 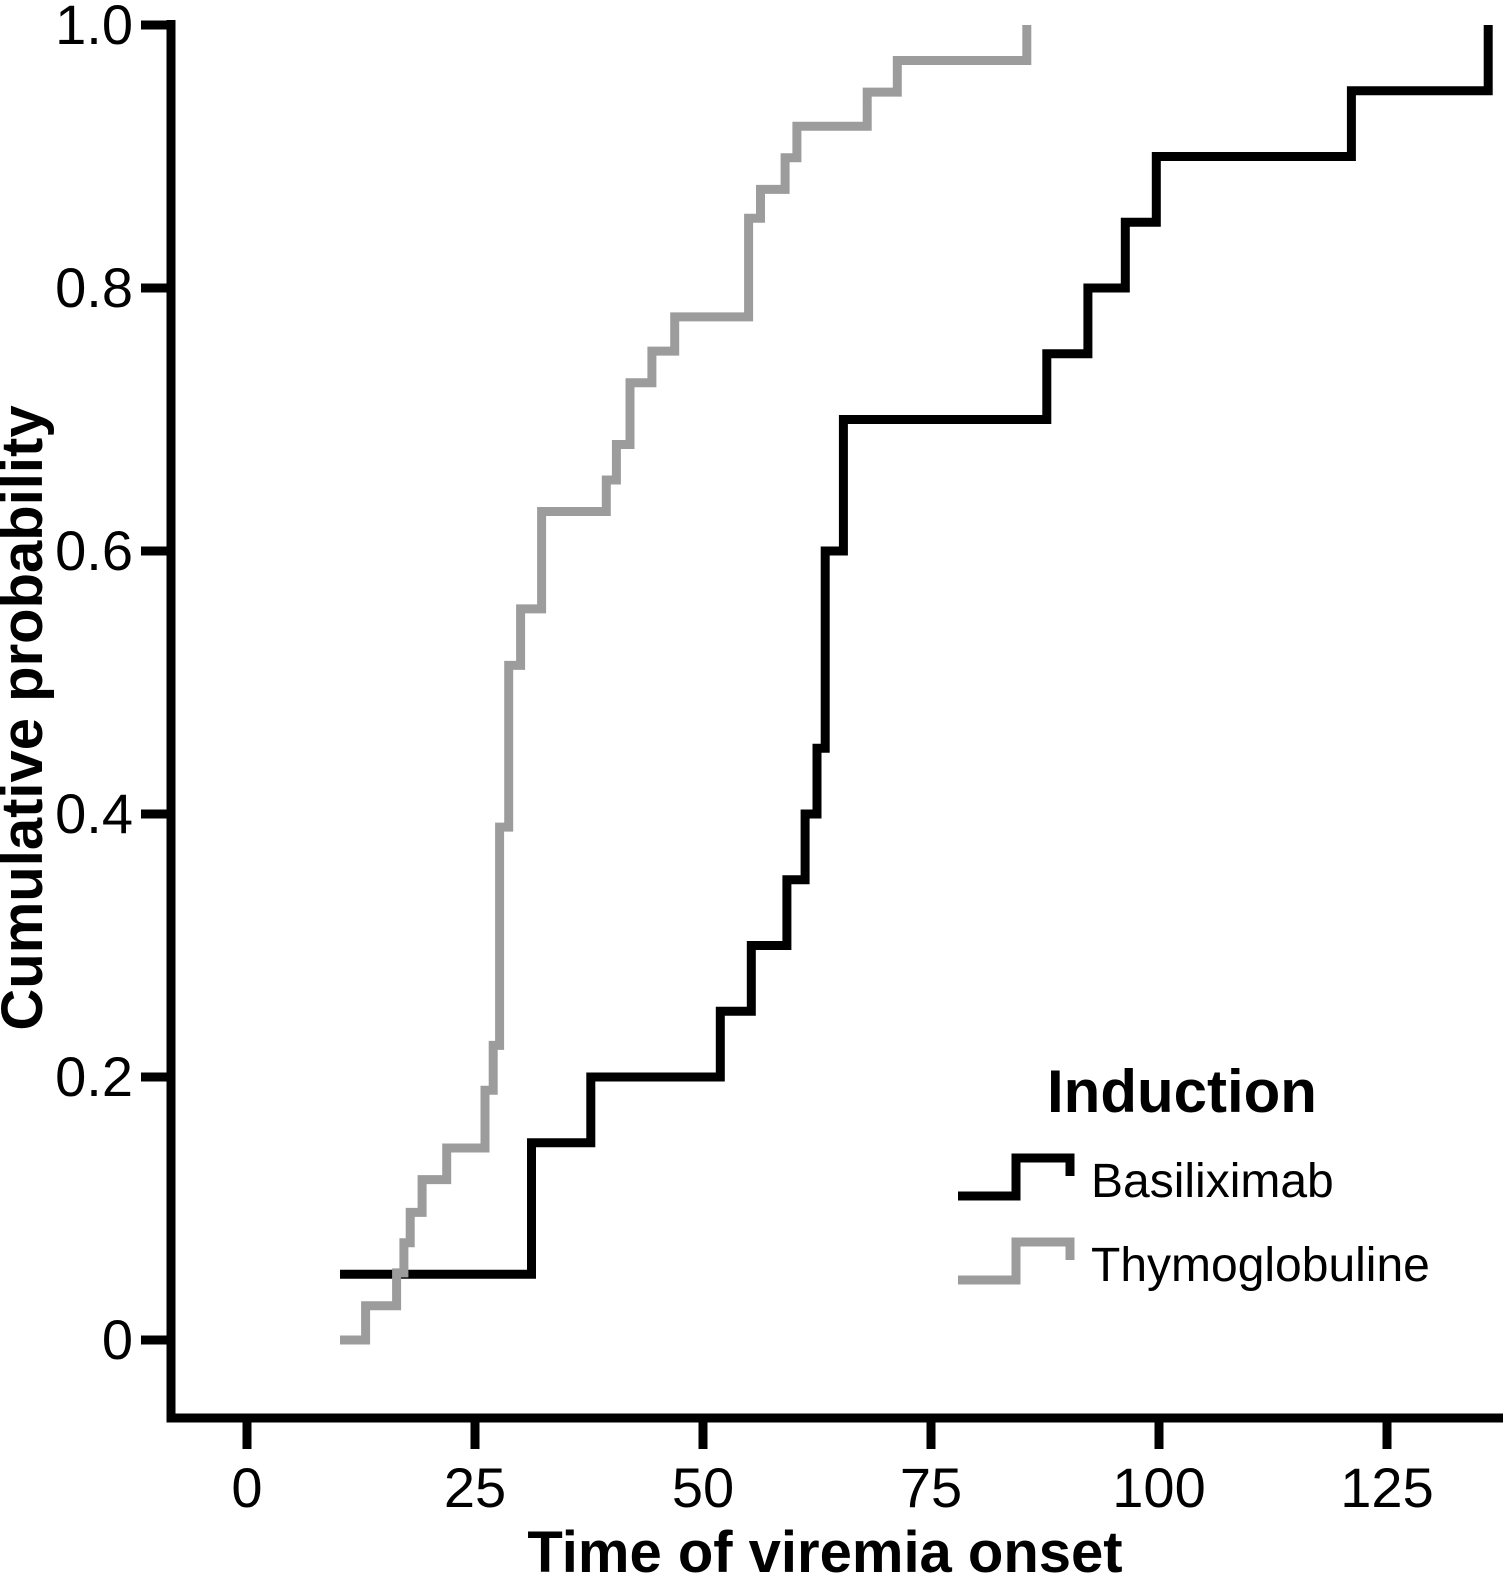 What do you see at coordinates (703, 1487) in the screenshot?
I see `x-tick-label: 50` at bounding box center [703, 1487].